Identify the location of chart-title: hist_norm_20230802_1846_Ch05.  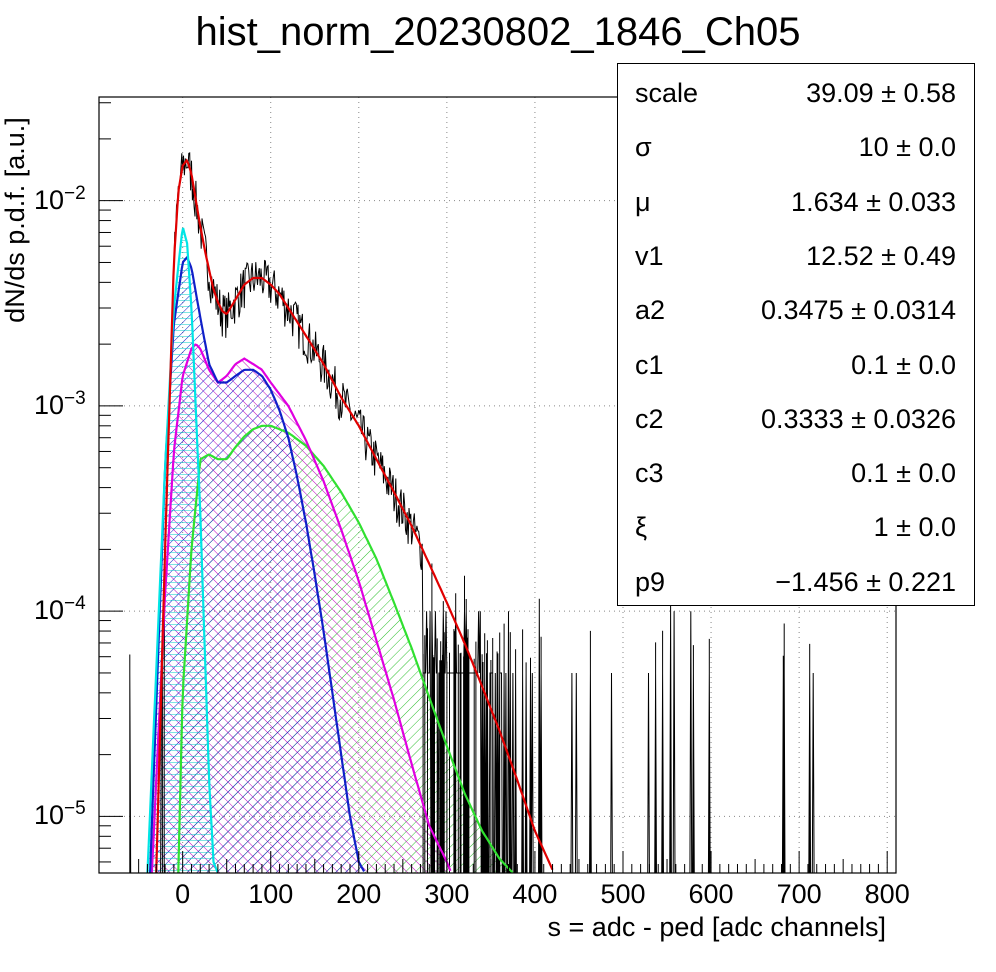
(498, 32).